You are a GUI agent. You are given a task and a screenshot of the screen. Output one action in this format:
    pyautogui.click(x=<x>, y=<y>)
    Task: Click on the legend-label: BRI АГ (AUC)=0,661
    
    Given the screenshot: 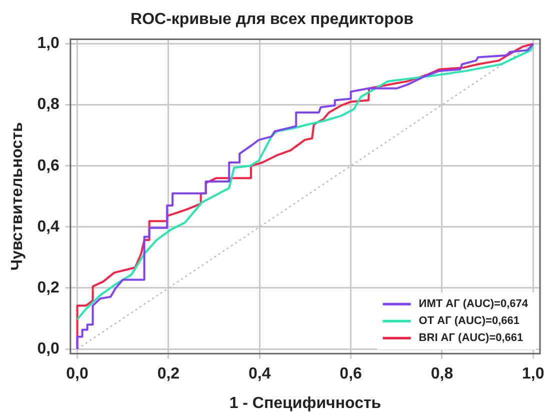 What is the action you would take?
    pyautogui.click(x=471, y=338)
    